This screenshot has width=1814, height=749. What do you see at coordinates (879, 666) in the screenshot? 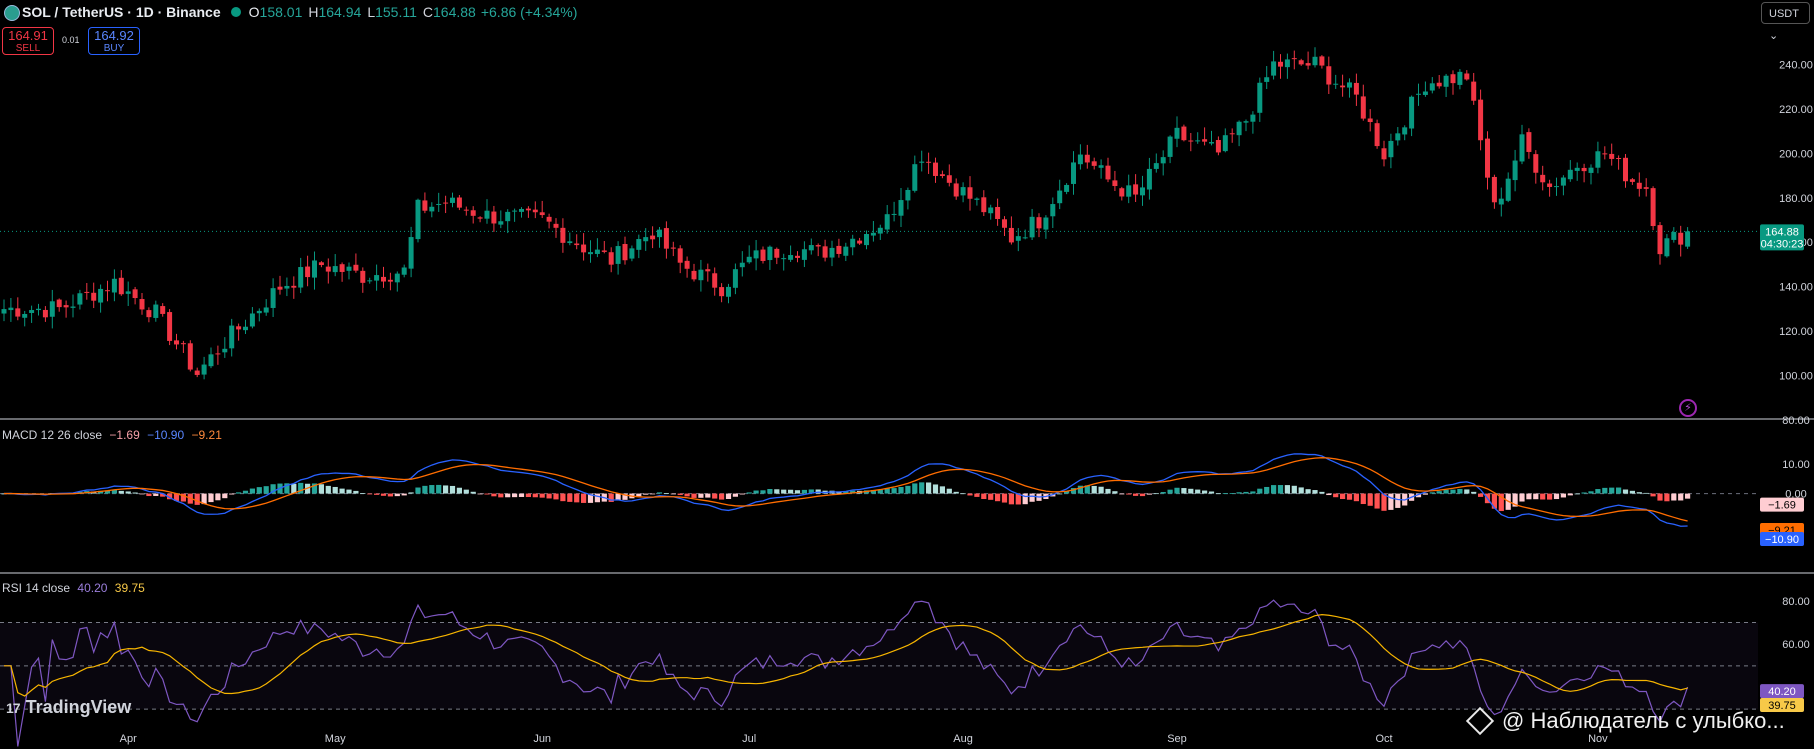
I see `rsi-band-background` at bounding box center [879, 666].